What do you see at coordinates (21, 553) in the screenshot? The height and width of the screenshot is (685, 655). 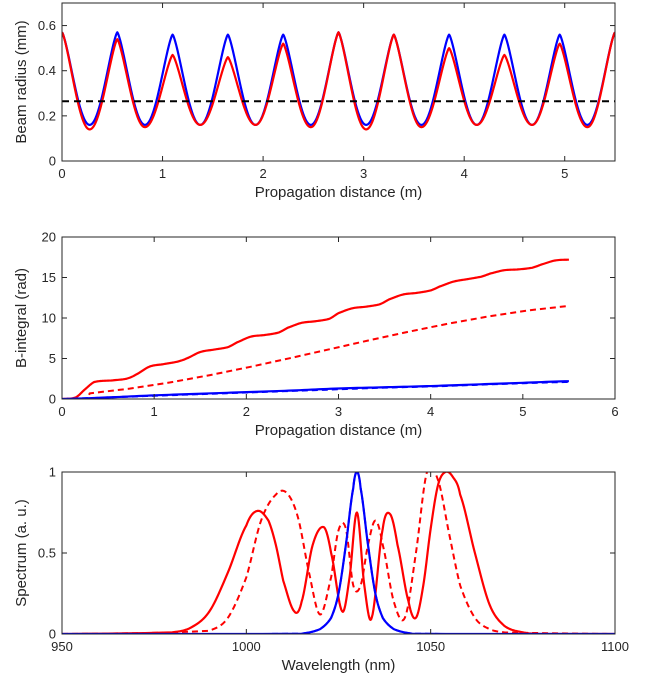 I see `y-axis-label: Spectrum (a. u.)` at bounding box center [21, 553].